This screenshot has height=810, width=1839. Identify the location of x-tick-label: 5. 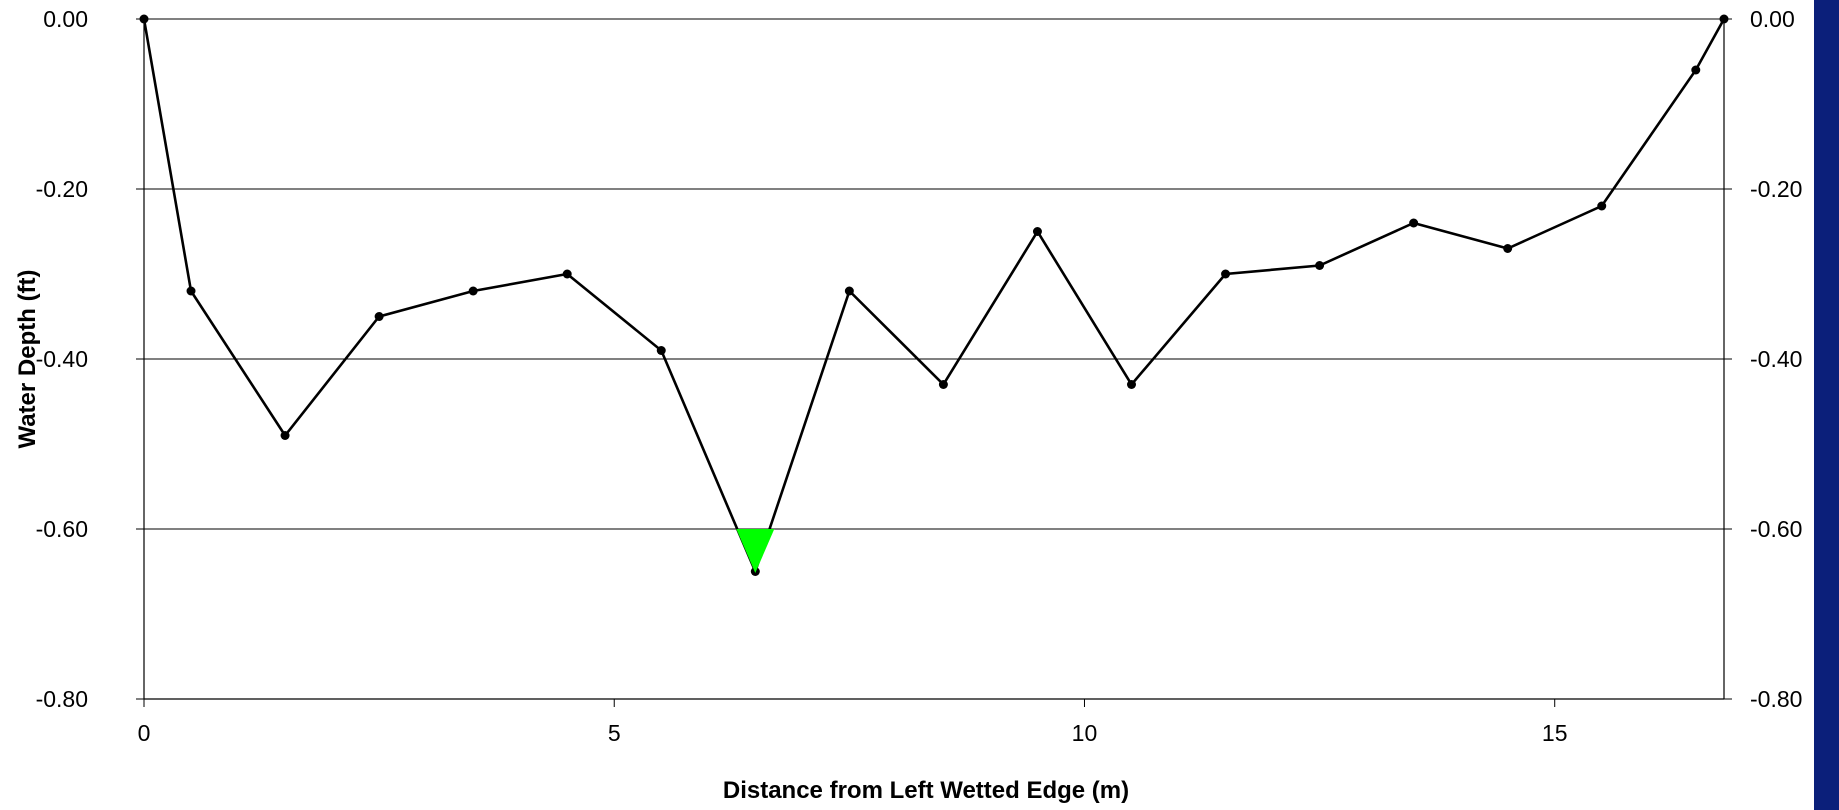
(614, 733).